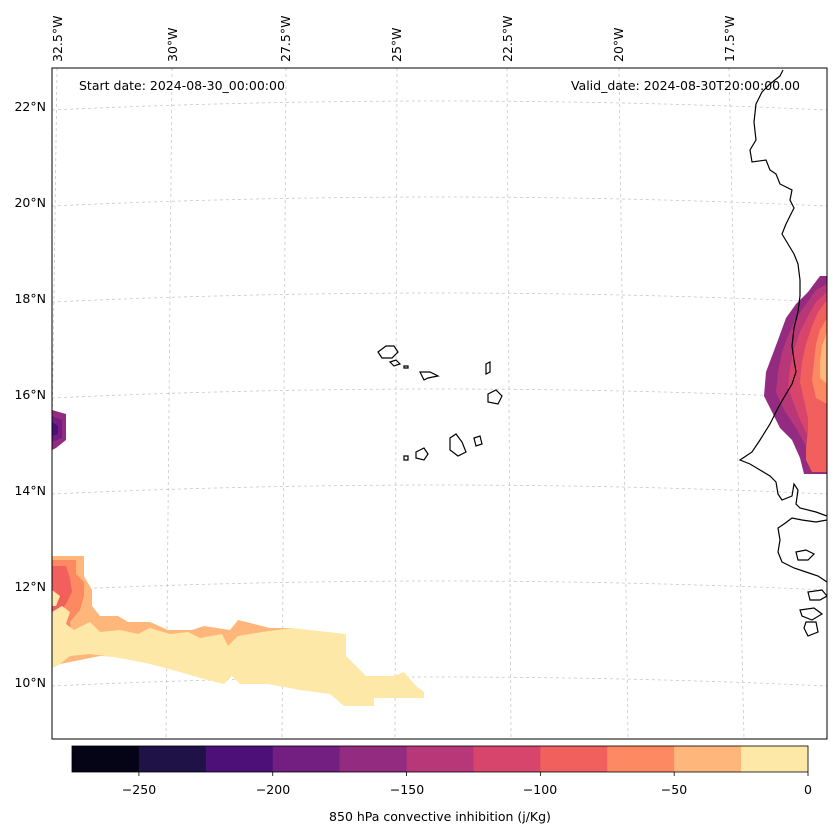 The image size is (837, 836). What do you see at coordinates (440, 816) in the screenshot?
I see `colorbar-title: 850 hPa convective inhibition (j/Kg)` at bounding box center [440, 816].